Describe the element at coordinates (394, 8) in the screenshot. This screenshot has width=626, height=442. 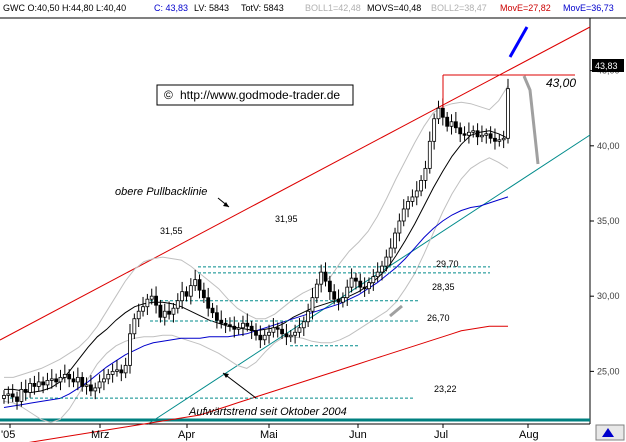
I see `header-movs: MOVS=40,48` at that location.